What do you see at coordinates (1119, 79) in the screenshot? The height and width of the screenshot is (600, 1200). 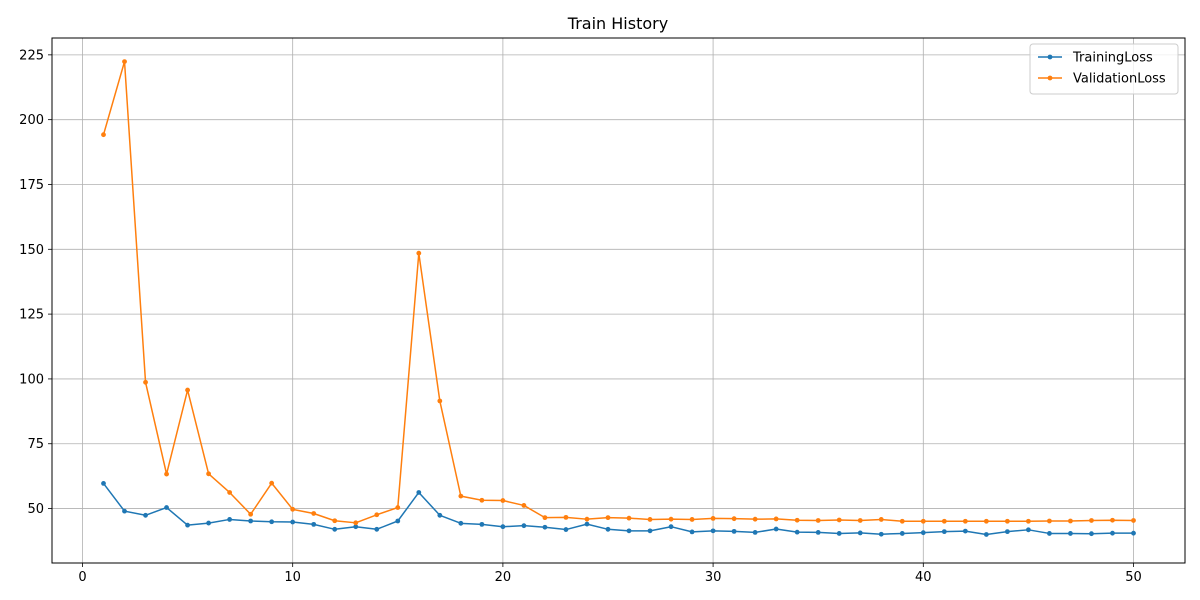 I see `legend-label: ValidationLoss` at bounding box center [1119, 79].